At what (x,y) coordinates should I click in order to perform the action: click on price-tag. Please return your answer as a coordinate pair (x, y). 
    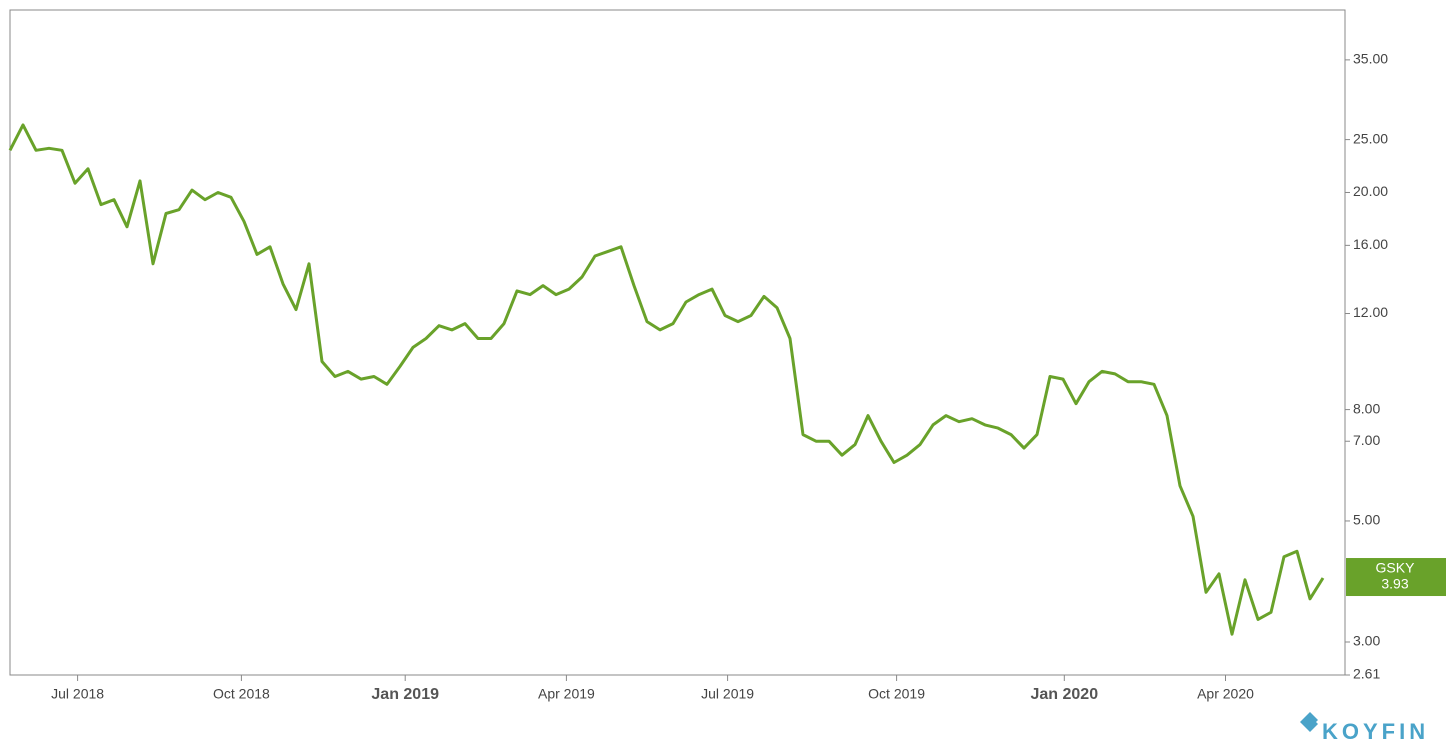
    Looking at the image, I should click on (1396, 577).